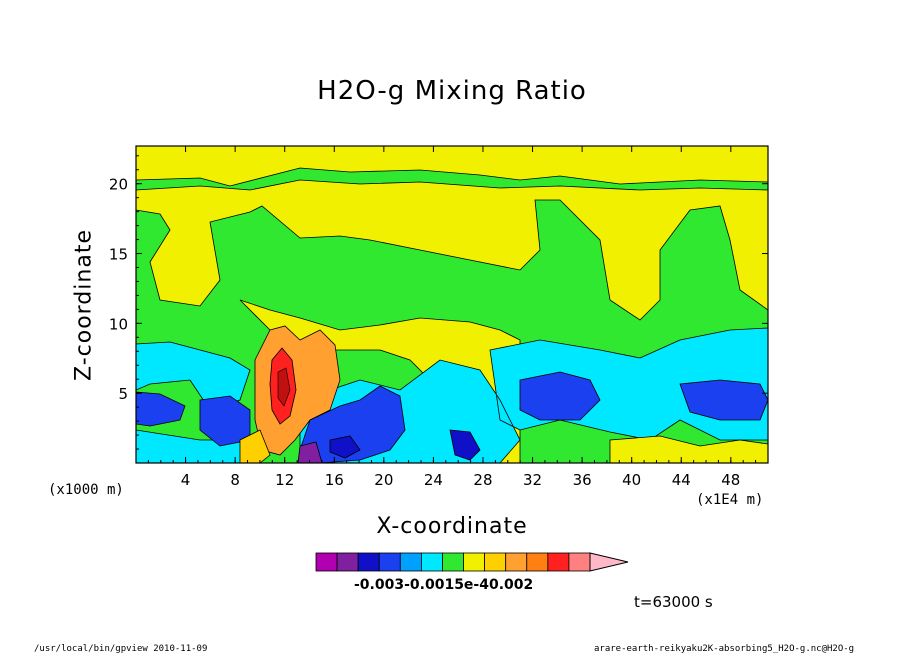 This screenshot has height=654, width=904. I want to click on field-blue-left, so click(161, 409).